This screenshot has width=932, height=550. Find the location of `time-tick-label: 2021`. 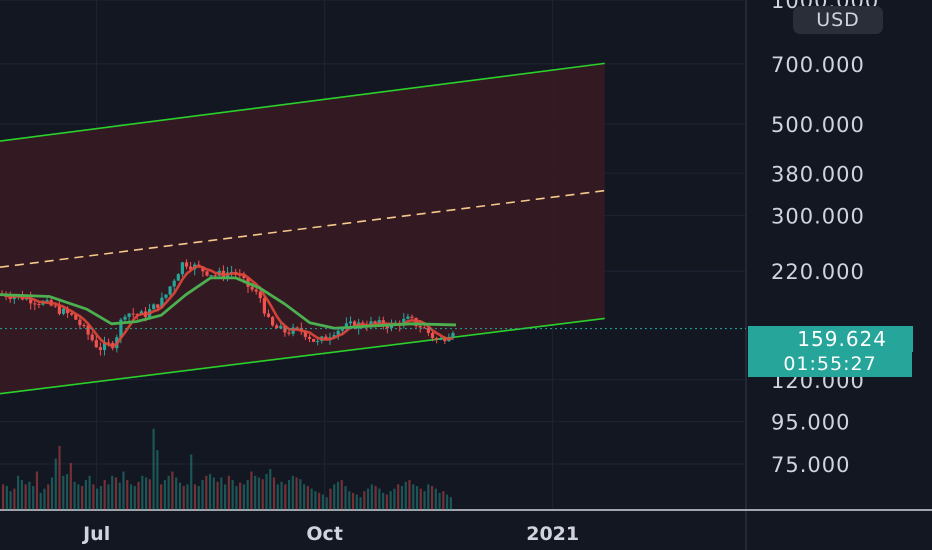

time-tick-label: 2021 is located at coordinates (552, 534).